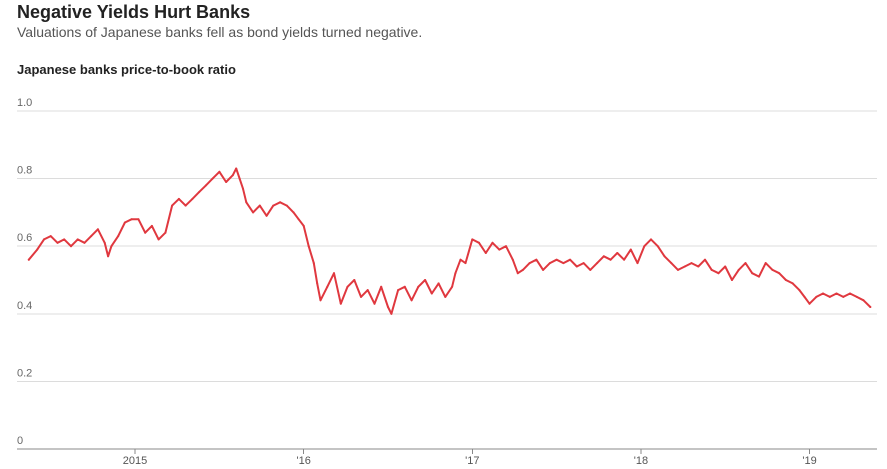 The width and height of the screenshot is (887, 469). Describe the element at coordinates (24, 272) in the screenshot. I see `y-tick-labels: 0 0.2 0.4 0.6 0.8 1.0` at that location.